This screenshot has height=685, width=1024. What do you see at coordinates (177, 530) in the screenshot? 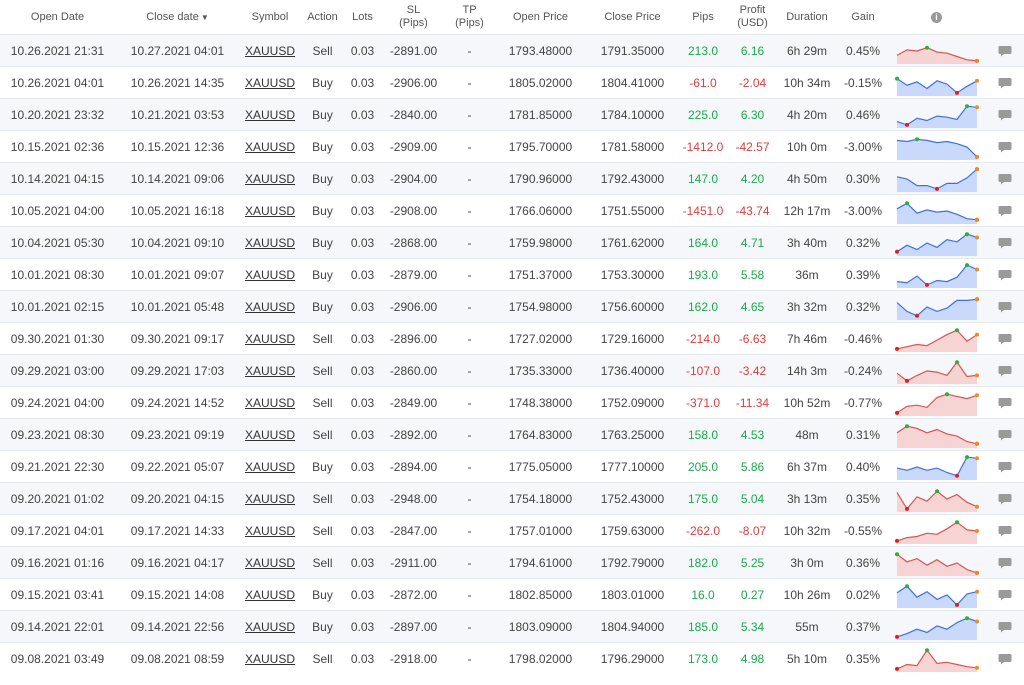
I see `close-date-cell: 09.17.2021 14:33` at bounding box center [177, 530].